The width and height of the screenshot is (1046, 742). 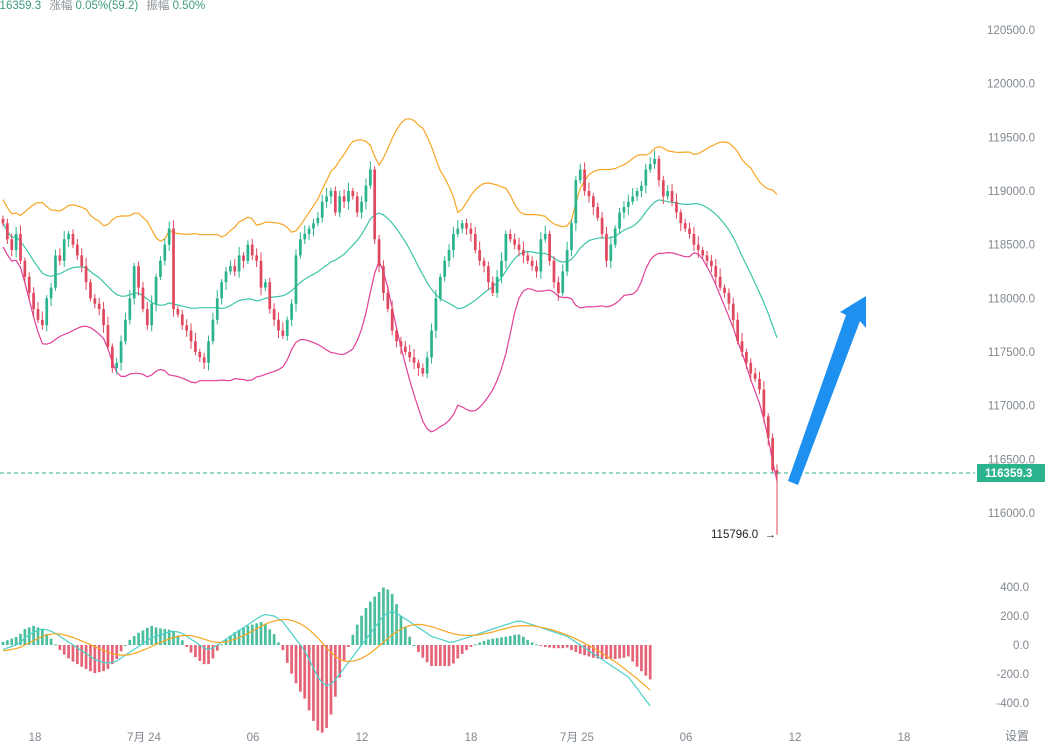 I want to click on time-axis-tick: 7月 24, so click(x=144, y=737).